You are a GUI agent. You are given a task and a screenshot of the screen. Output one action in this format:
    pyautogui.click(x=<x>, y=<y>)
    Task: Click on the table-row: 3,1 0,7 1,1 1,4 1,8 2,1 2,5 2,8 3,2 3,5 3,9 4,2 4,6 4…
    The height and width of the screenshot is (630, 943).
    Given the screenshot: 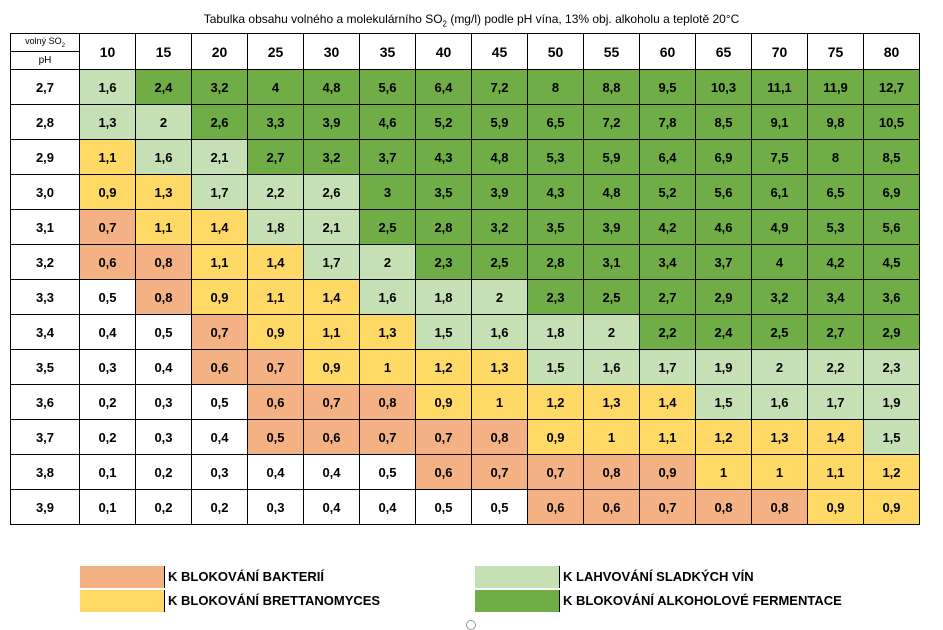 What is the action you would take?
    pyautogui.click(x=465, y=227)
    